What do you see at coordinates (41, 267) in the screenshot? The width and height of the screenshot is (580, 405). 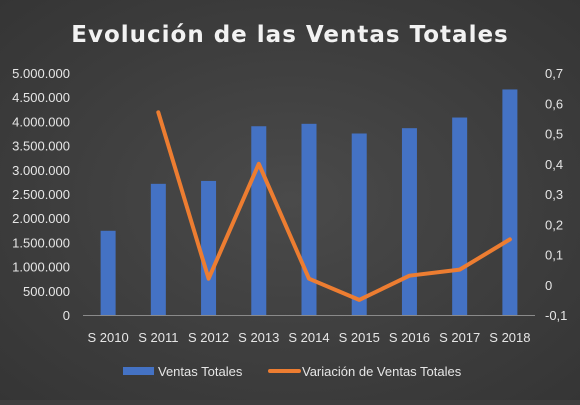 I see `left-axis-tick-label: 1.000.000` at bounding box center [41, 267].